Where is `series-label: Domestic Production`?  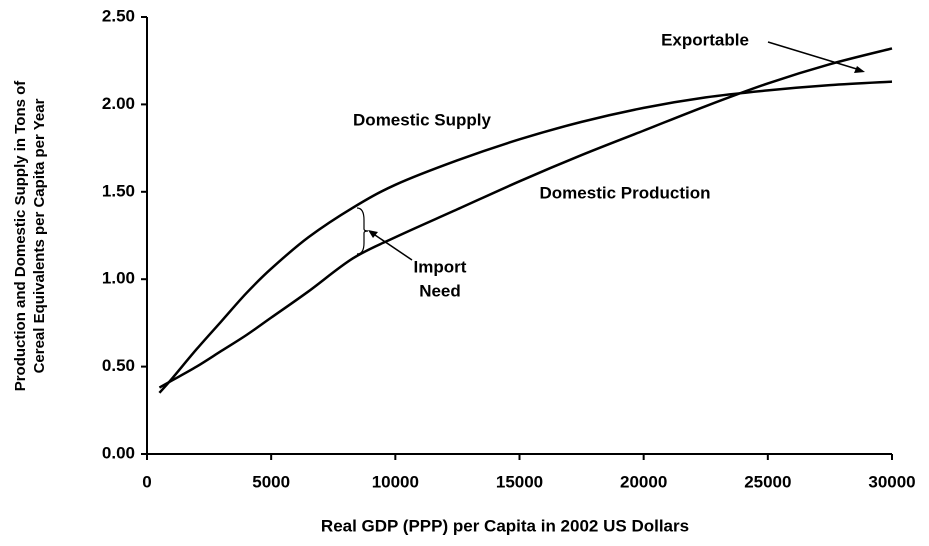
series-label: Domestic Production is located at coordinates (625, 192).